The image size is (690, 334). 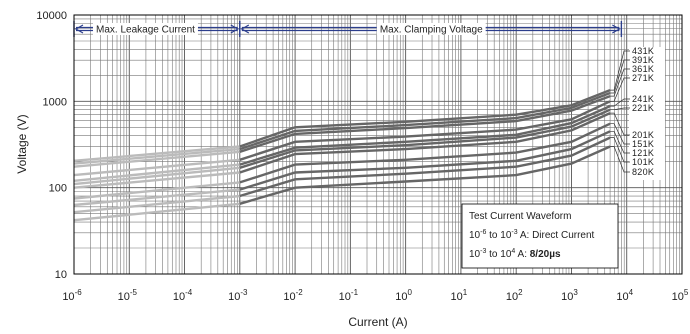 I want to click on x-axis-label: Current (A), so click(x=377, y=322).